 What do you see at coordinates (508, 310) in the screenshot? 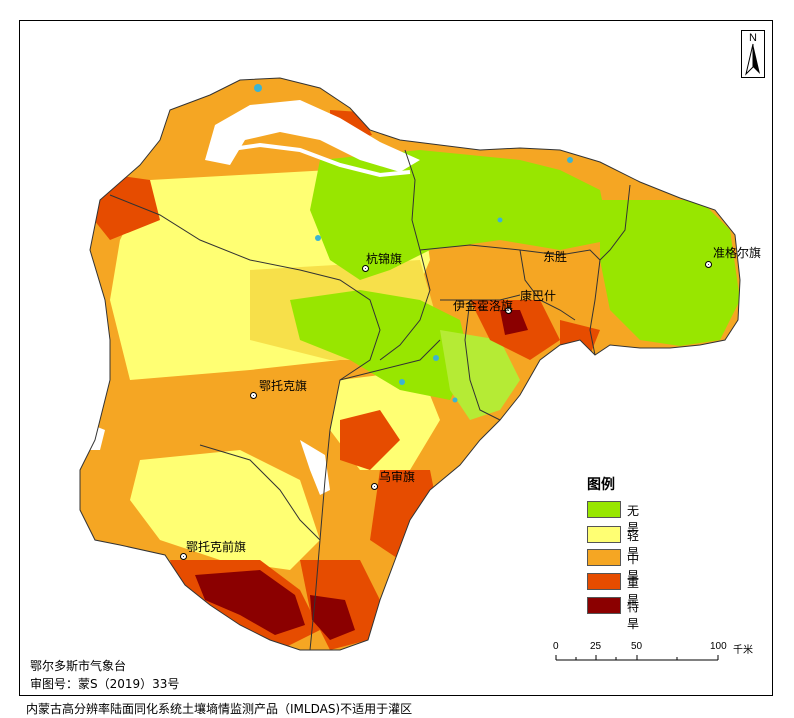
I see `city-marker-yijinhuoluo` at bounding box center [508, 310].